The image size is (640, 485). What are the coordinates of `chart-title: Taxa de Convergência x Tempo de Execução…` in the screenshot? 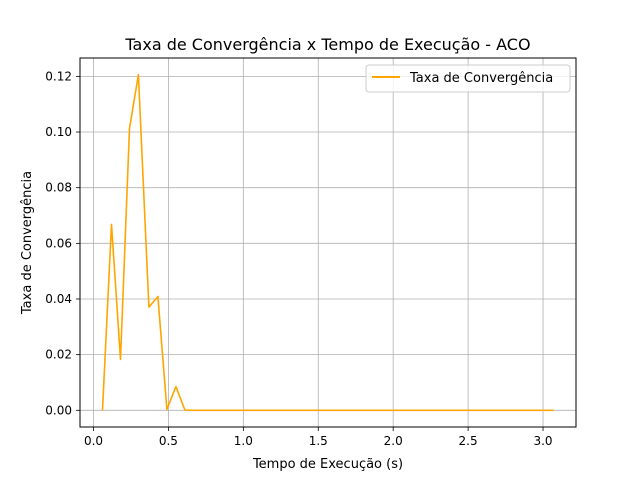 It's located at (327, 44).